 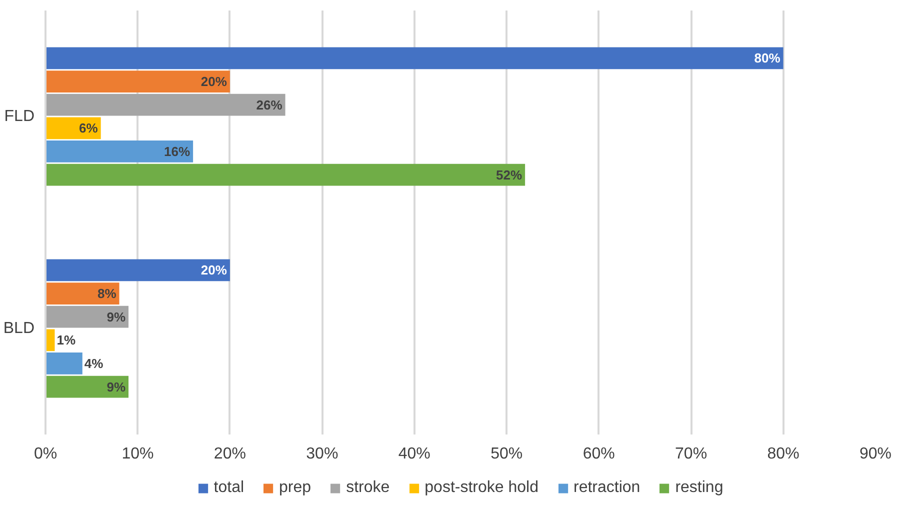 What do you see at coordinates (598, 454) in the screenshot?
I see `x-tick-label: 60%` at bounding box center [598, 454].